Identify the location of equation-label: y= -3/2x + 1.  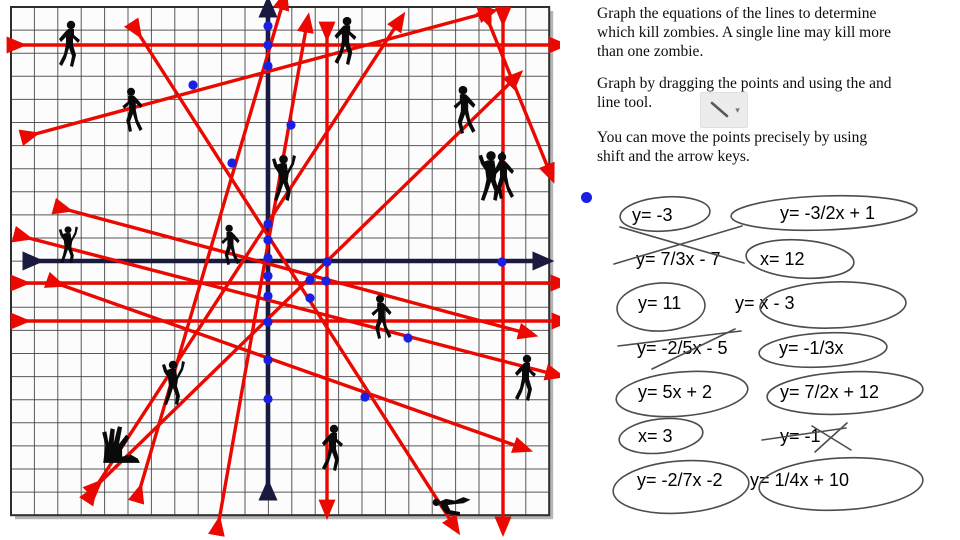
(828, 213).